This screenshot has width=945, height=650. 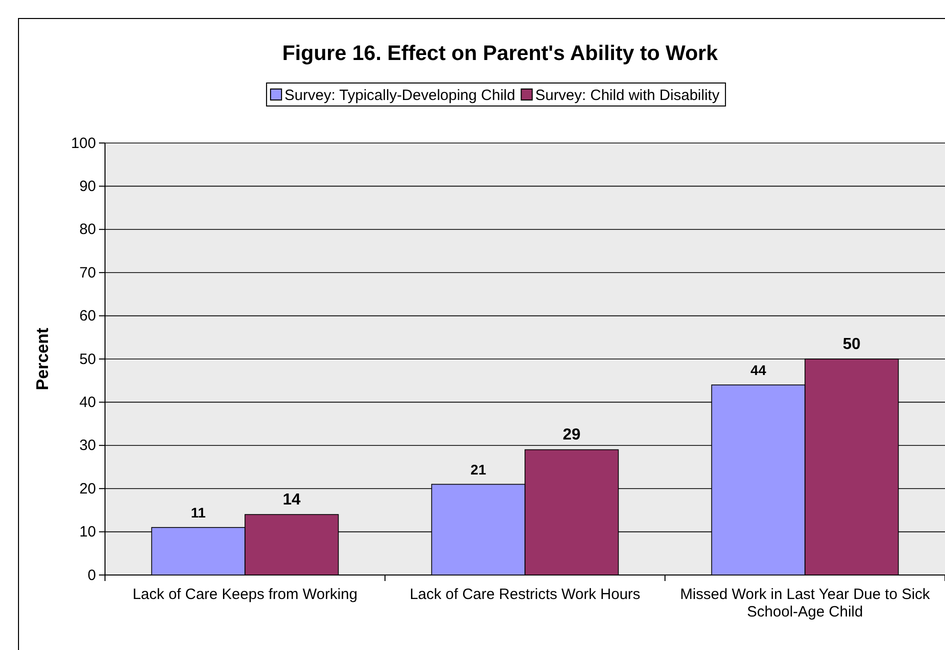 I want to click on y-tick-label: 70, so click(x=87, y=273).